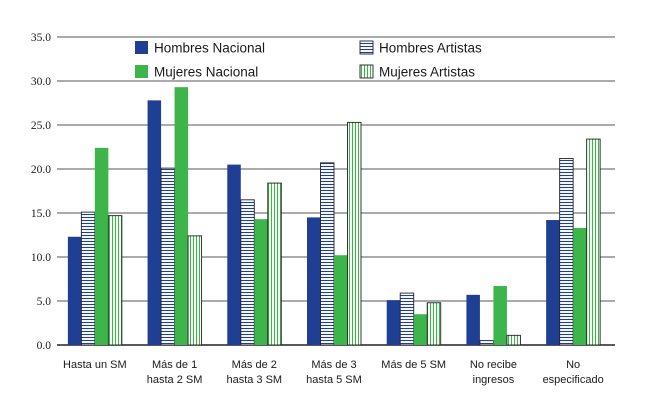  What do you see at coordinates (44, 302) in the screenshot?
I see `y-tick-label: 5.0` at bounding box center [44, 302].